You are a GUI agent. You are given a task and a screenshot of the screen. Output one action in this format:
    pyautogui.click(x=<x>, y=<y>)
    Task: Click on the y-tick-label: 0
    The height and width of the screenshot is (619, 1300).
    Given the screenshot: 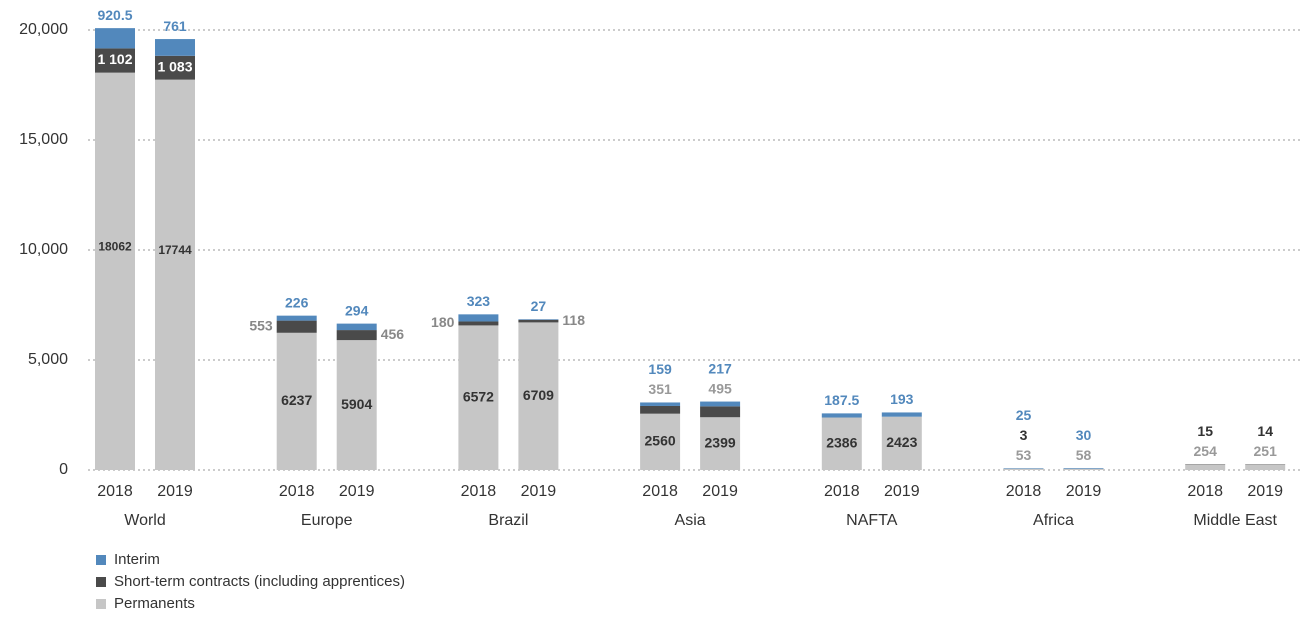 What is the action you would take?
    pyautogui.click(x=63, y=469)
    